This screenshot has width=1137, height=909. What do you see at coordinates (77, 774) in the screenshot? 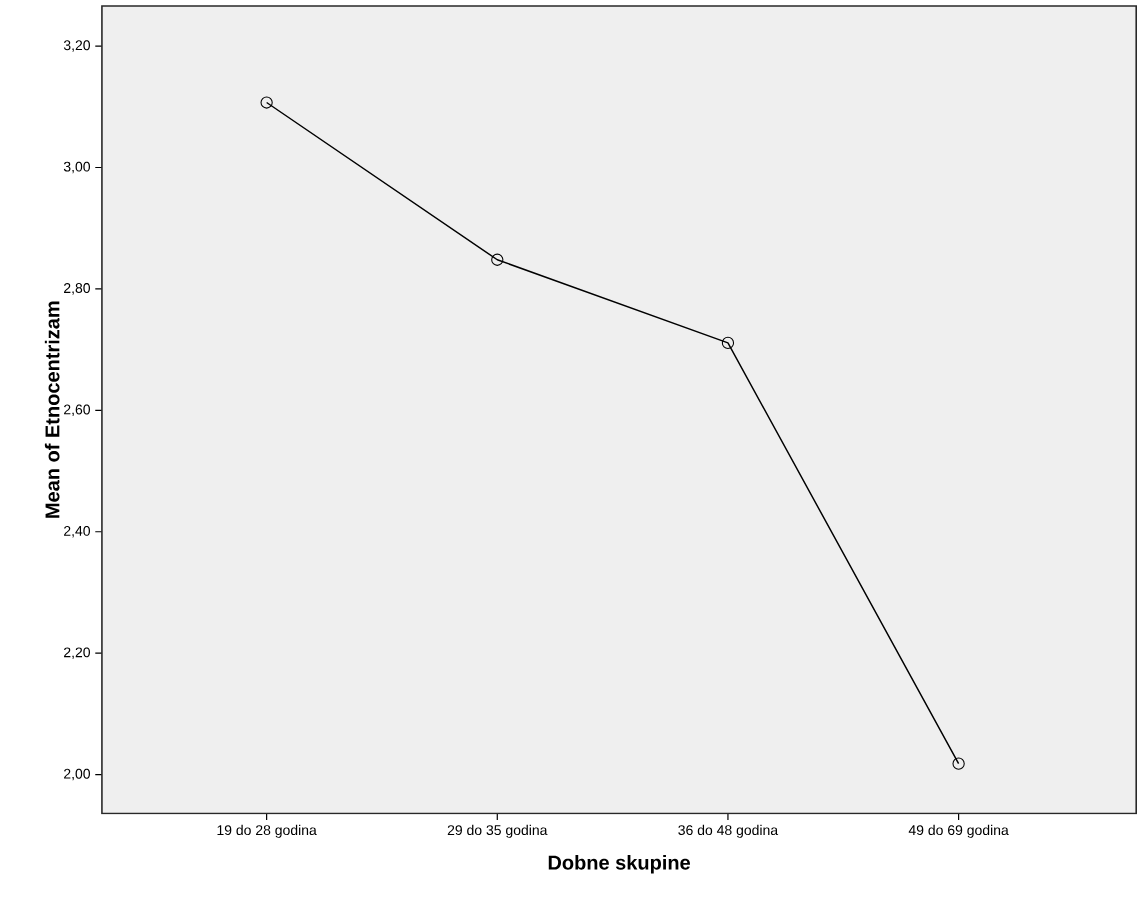
I see `y-tick-label: 2,00` at bounding box center [77, 774].